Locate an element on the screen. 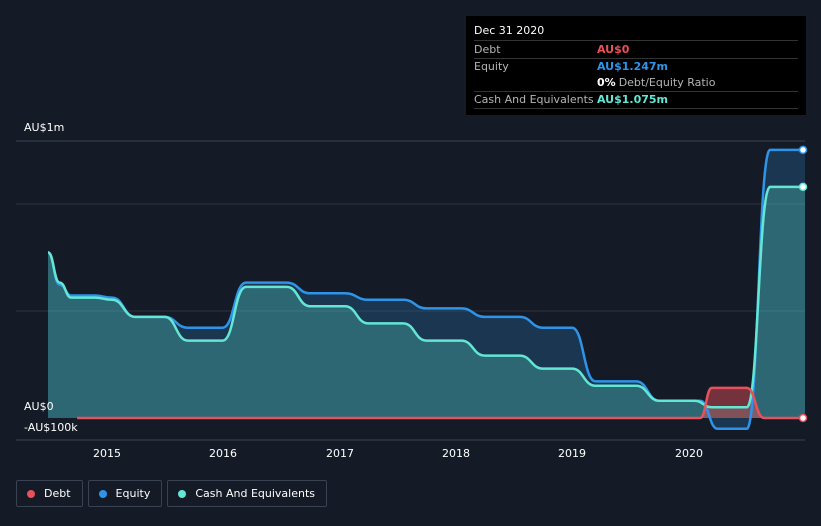 The height and width of the screenshot is (526, 821). legend-item-cash: Cash And Equivalents is located at coordinates (247, 493).